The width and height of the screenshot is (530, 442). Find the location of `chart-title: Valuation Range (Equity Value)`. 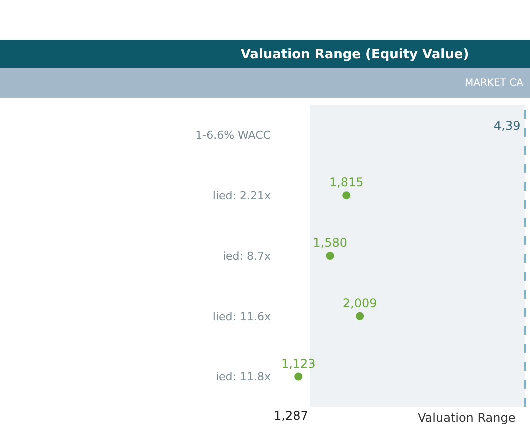

chart-title: Valuation Range (Equity Value) is located at coordinates (355, 55).